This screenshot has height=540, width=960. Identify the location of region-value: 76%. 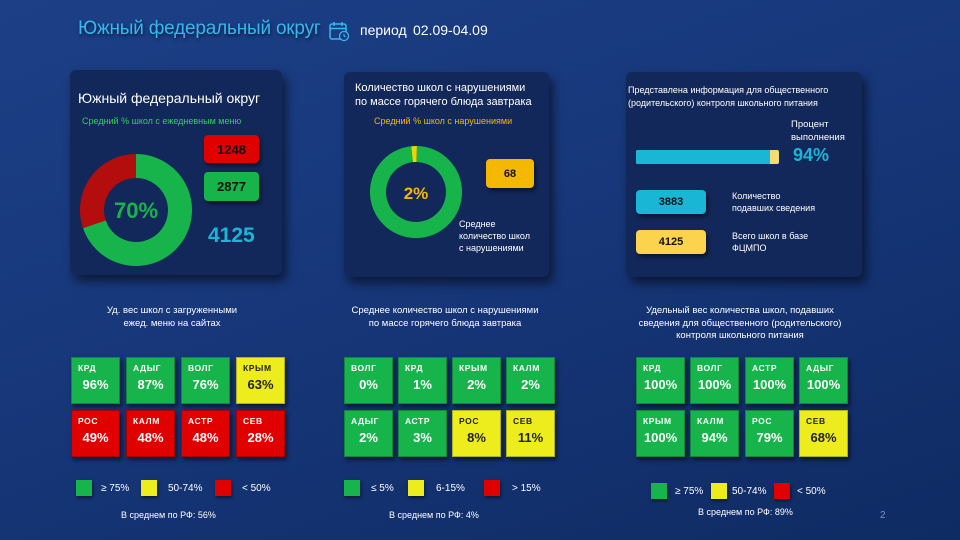
(205, 384).